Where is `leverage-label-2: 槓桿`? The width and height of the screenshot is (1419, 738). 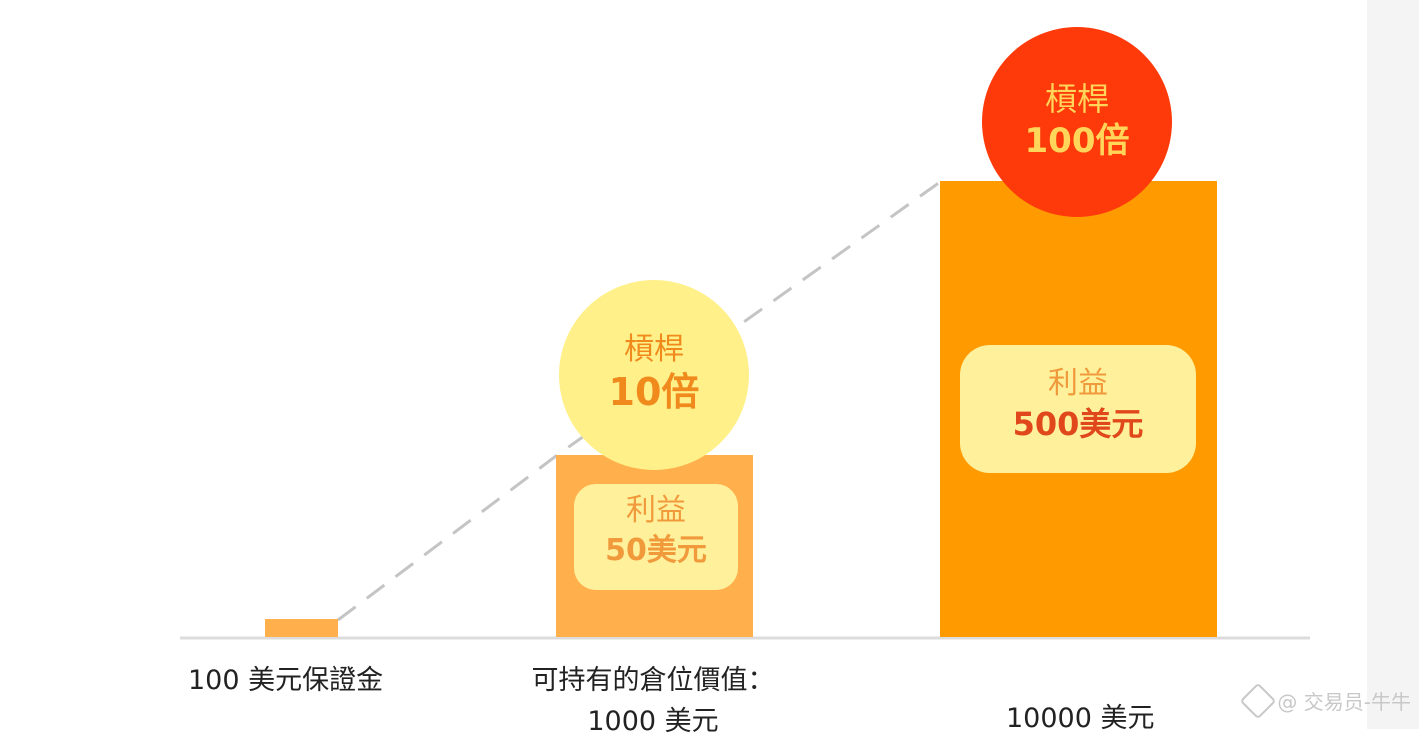
leverage-label-2: 槓桿 is located at coordinates (654, 349).